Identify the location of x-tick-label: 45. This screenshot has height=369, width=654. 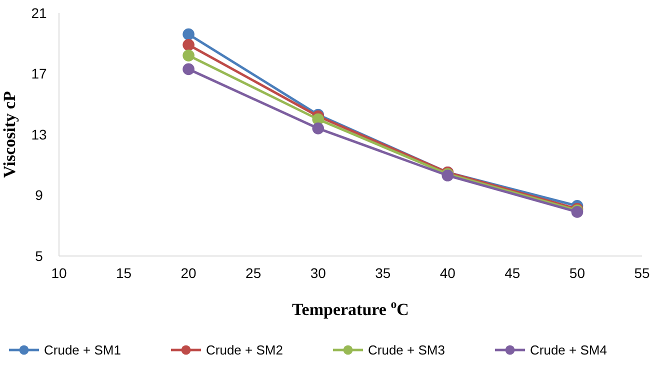
(512, 273).